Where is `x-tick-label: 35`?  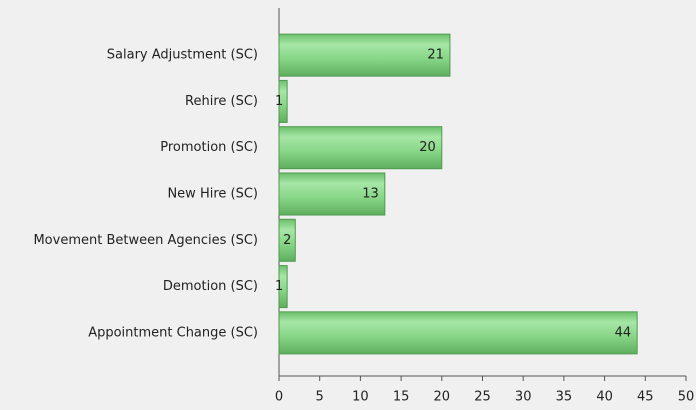
x-tick-label: 35 is located at coordinates (564, 397).